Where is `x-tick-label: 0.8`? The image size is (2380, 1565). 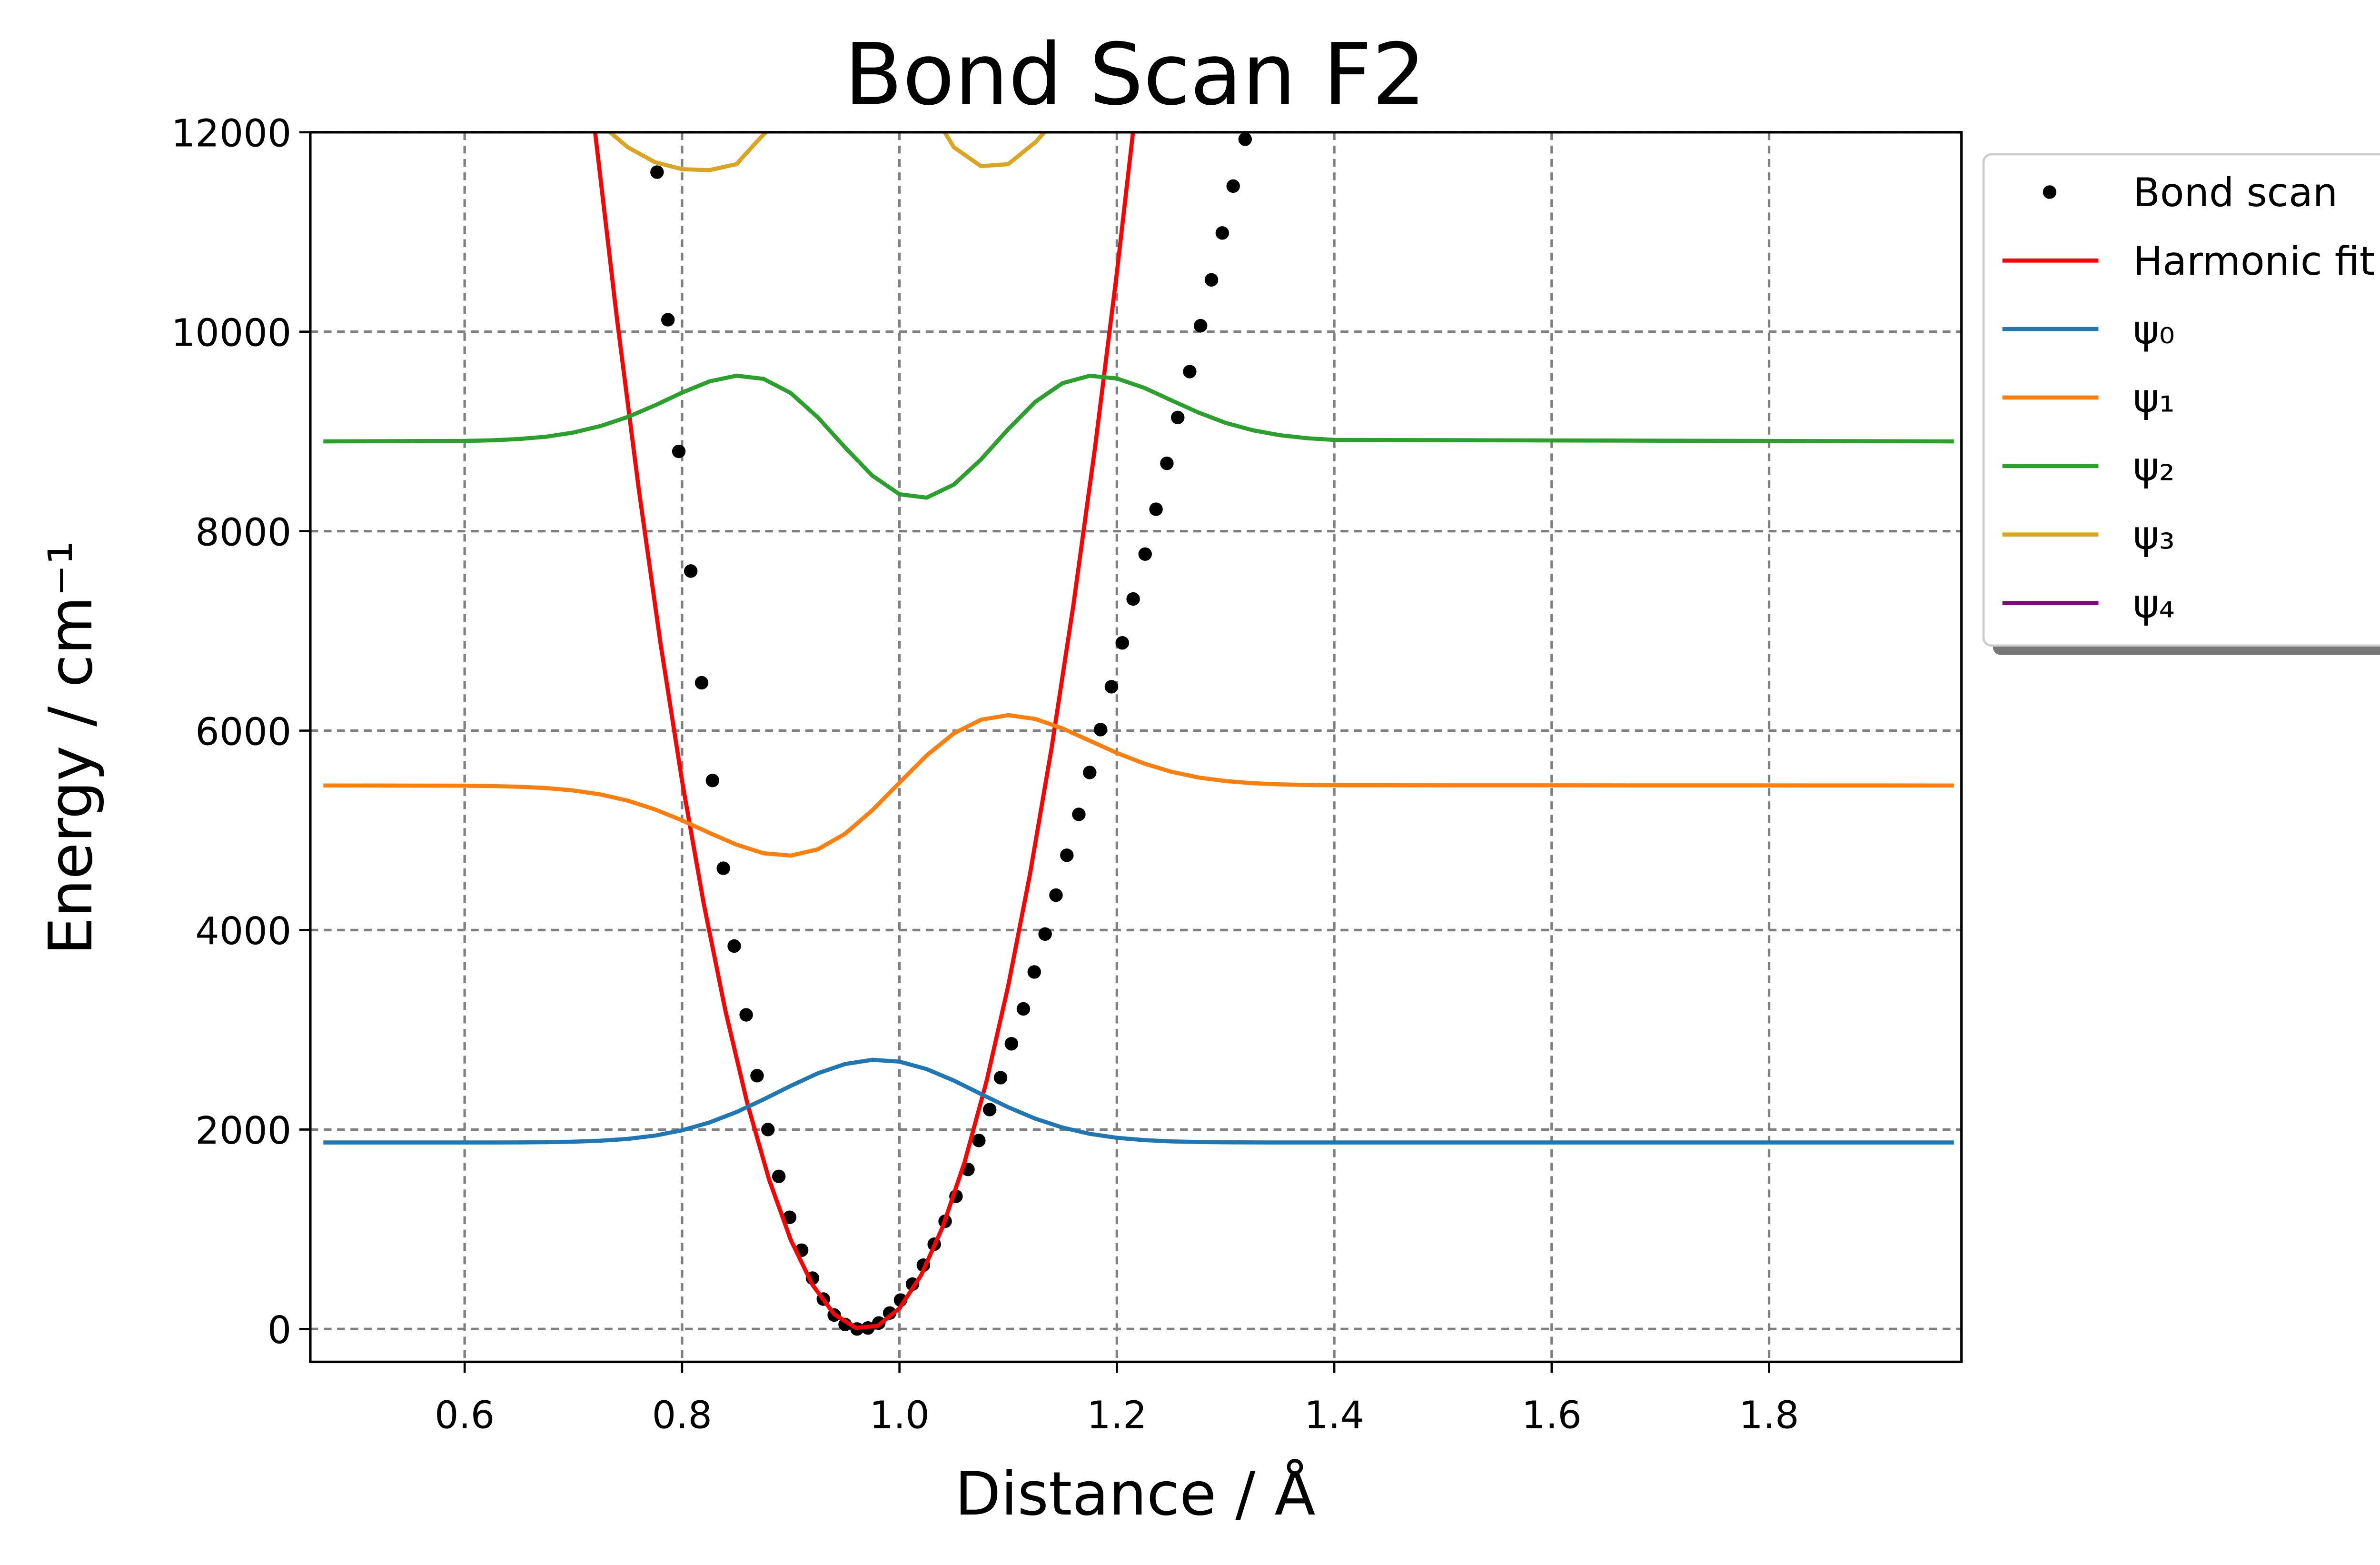
x-tick-label: 0.8 is located at coordinates (682, 1415).